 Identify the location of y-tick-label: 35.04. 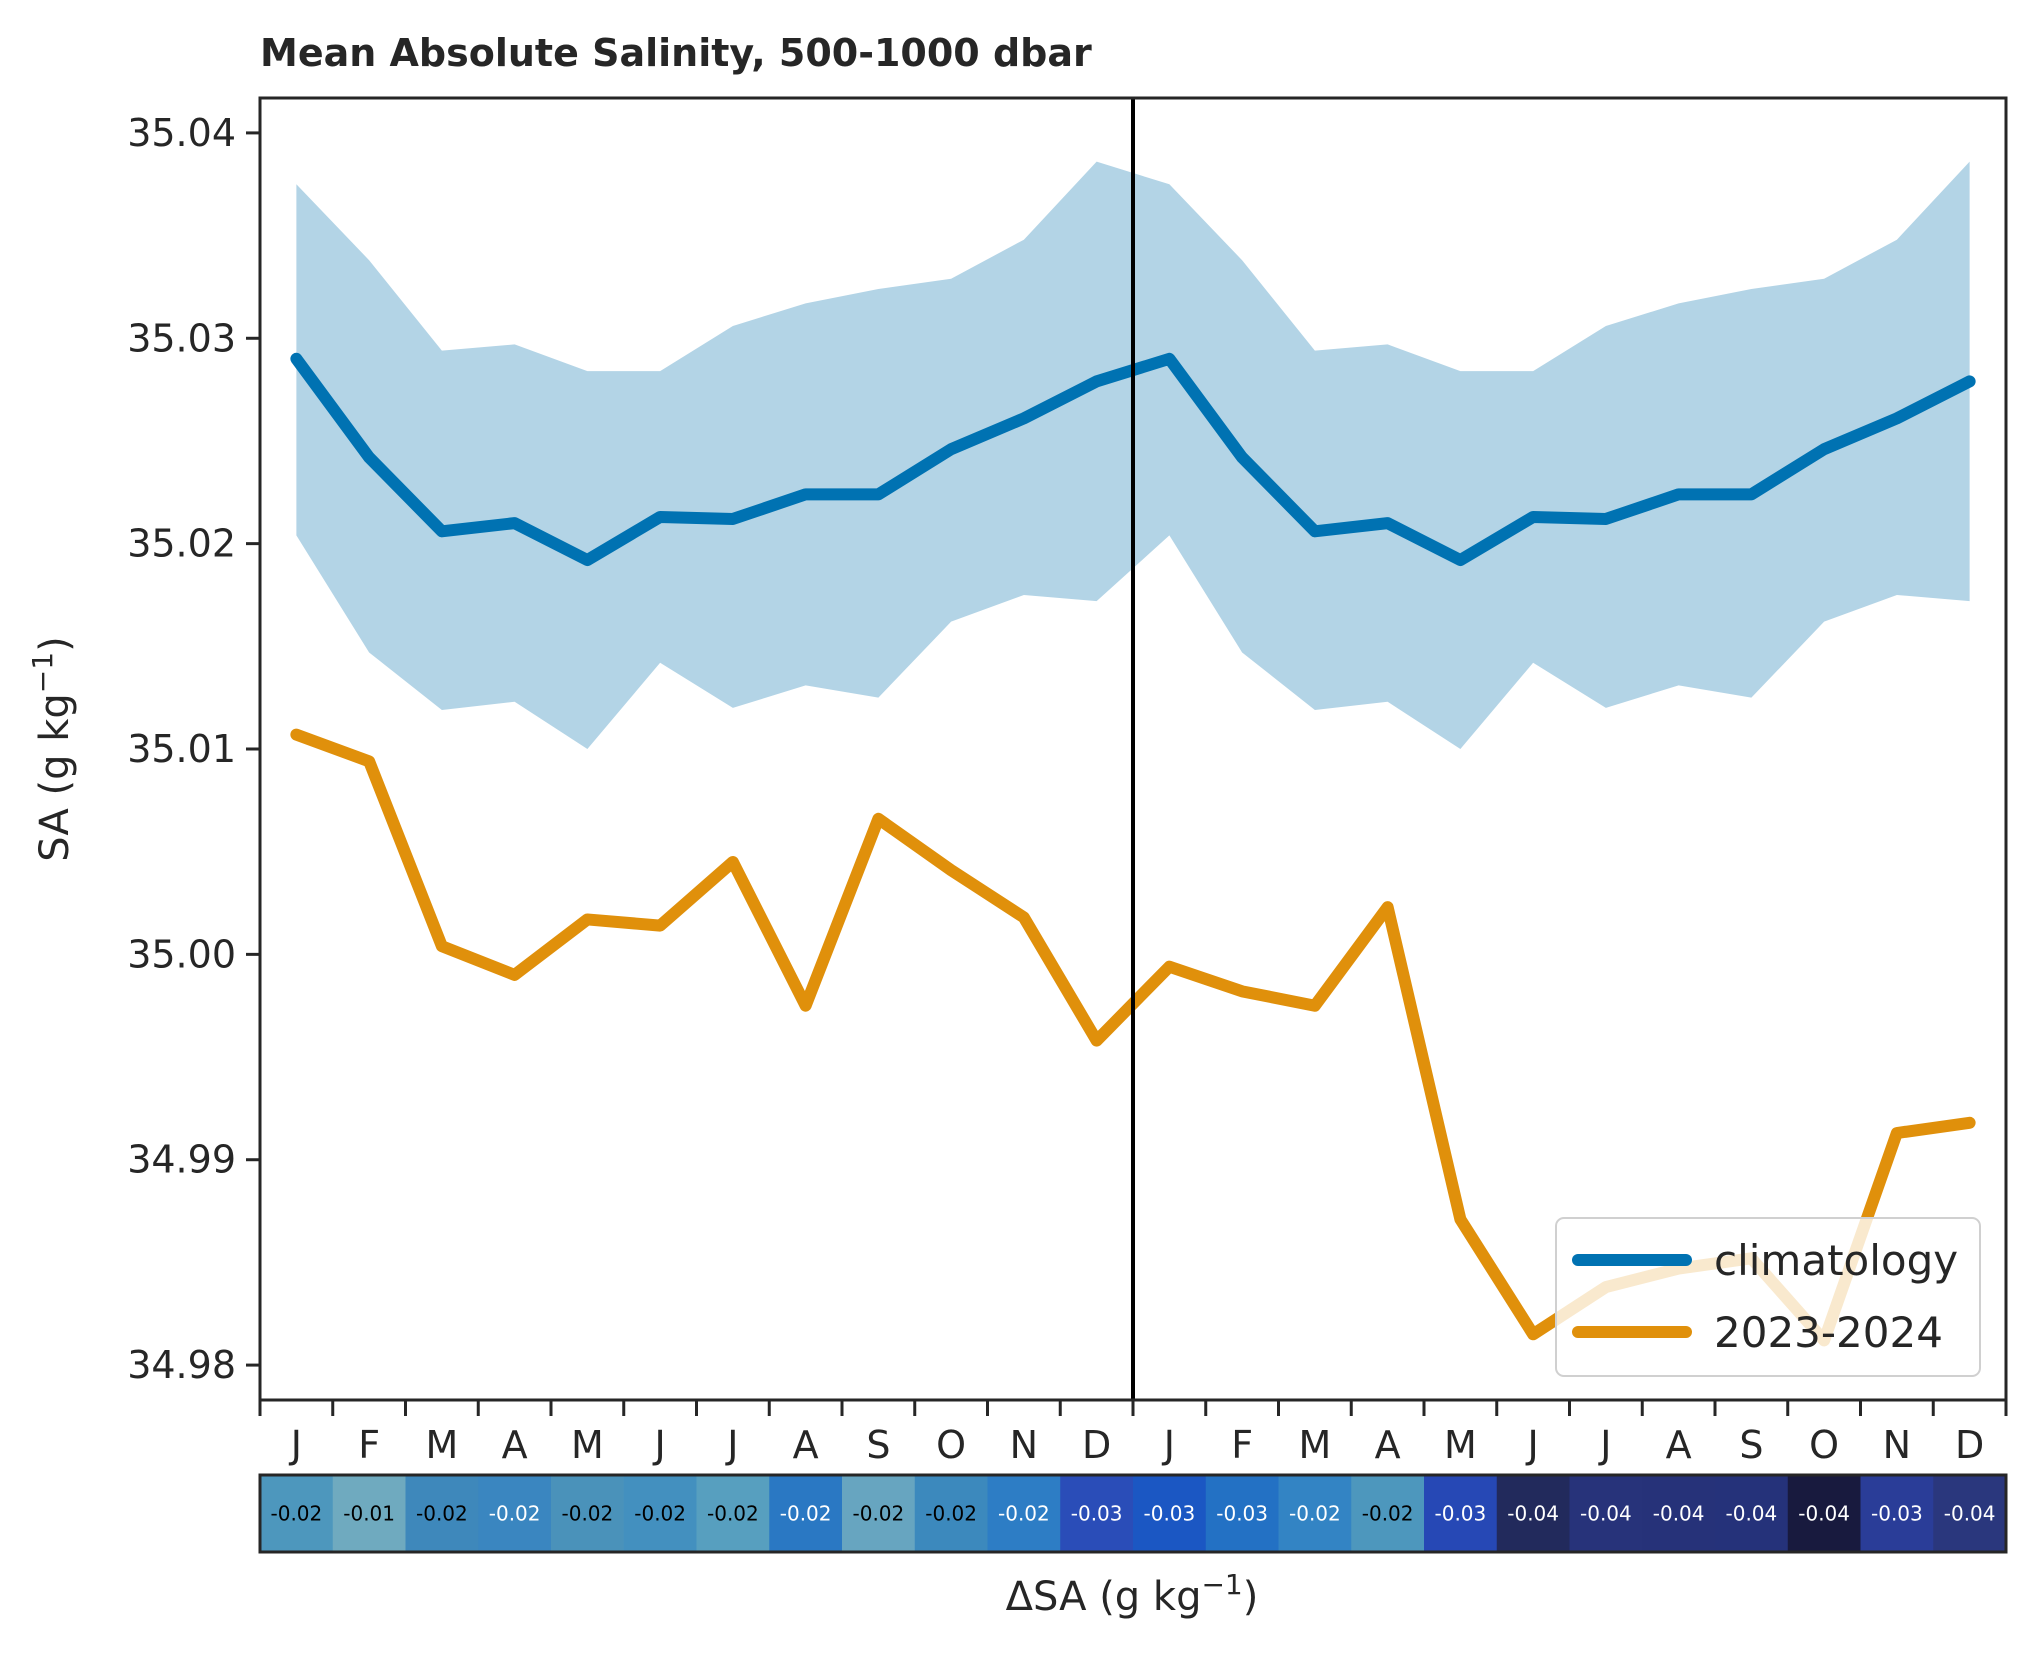
(181, 133).